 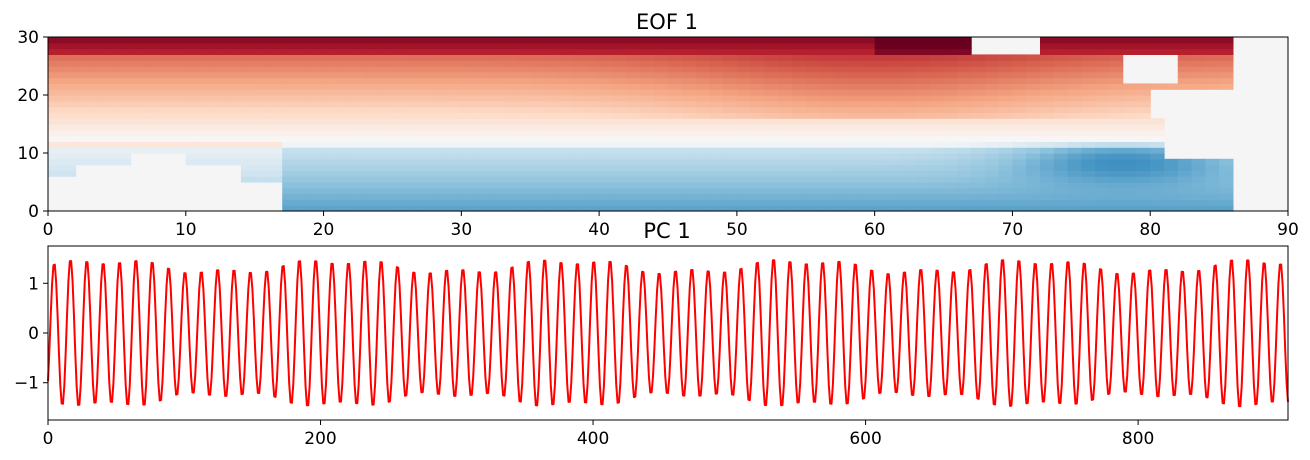 I want to click on pc-ytick-label: 0, so click(x=33, y=334).